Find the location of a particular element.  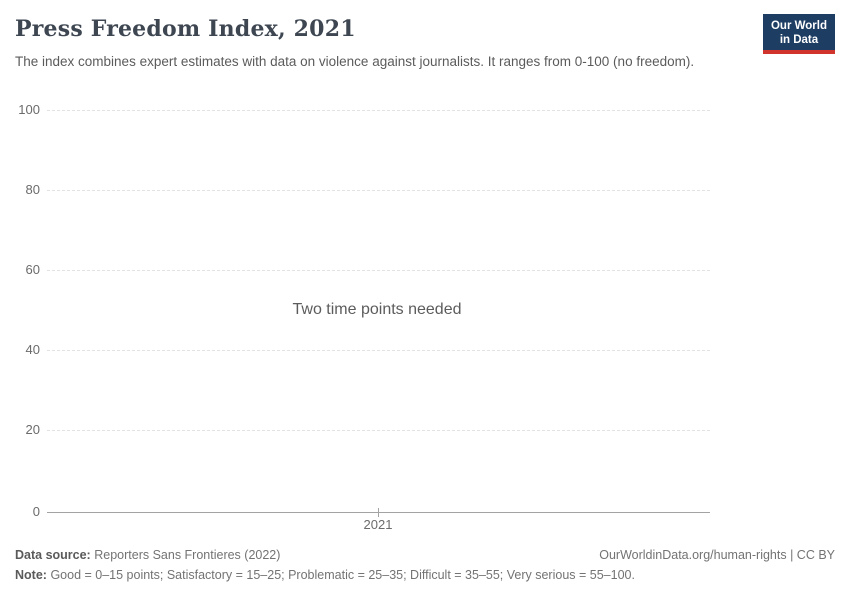

x-tick-mark is located at coordinates (378, 512).